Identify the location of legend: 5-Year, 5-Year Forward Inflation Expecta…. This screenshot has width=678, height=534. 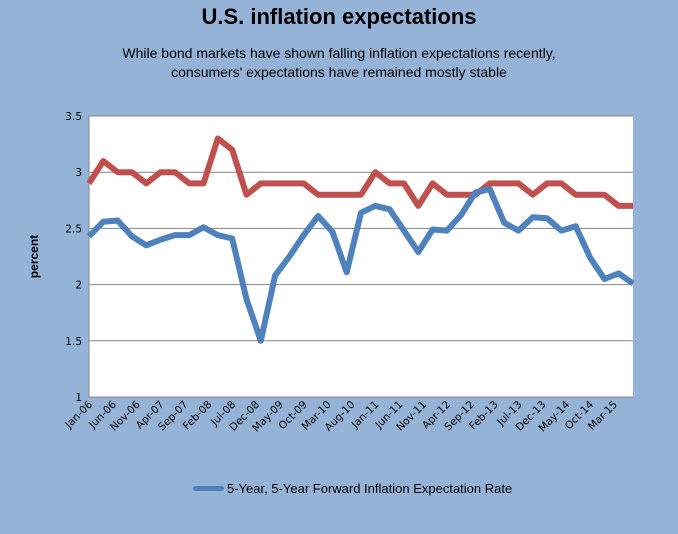
(352, 488).